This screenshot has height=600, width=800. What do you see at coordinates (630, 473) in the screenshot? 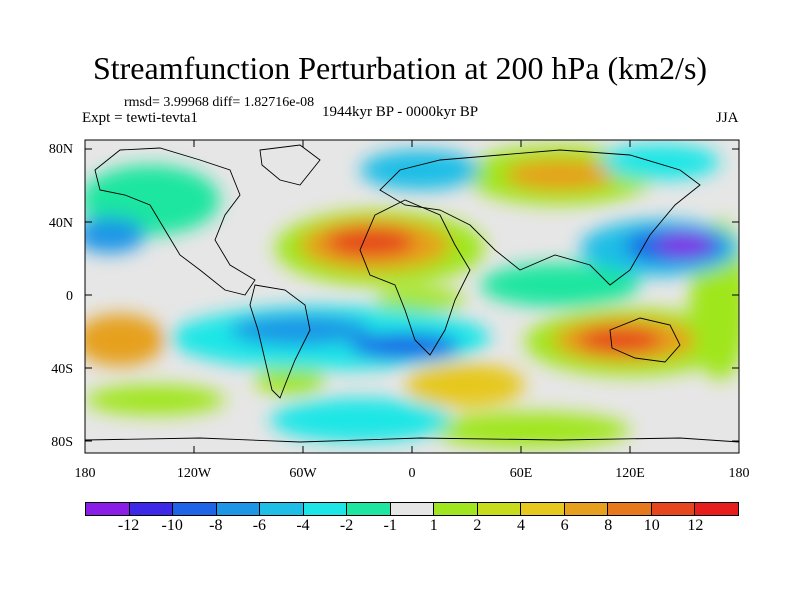
I see `lon-label-120e: 120E` at bounding box center [630, 473].